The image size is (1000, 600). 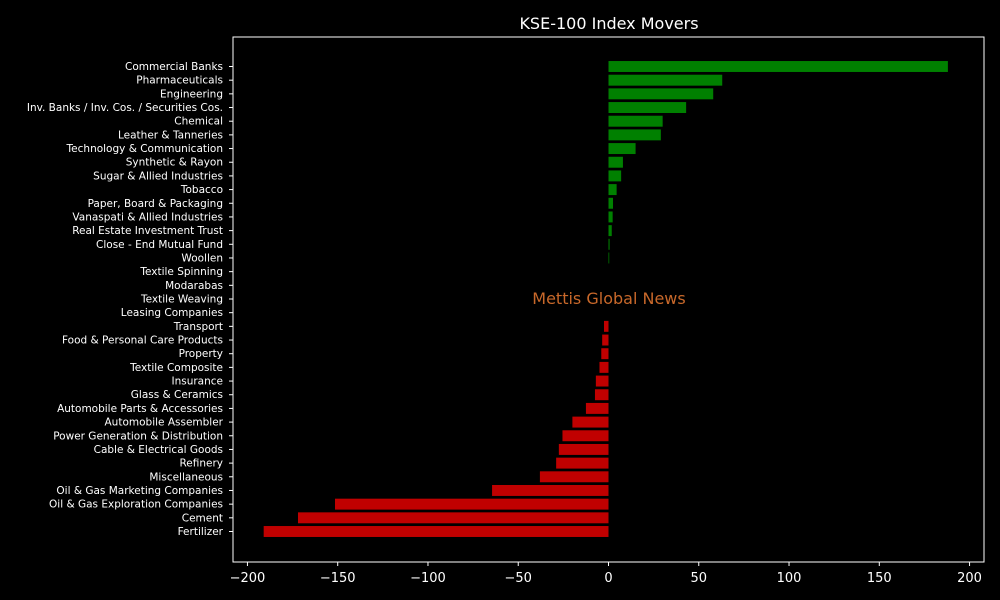 I want to click on y-tick-label-0: Commercial Banks, so click(x=174, y=67).